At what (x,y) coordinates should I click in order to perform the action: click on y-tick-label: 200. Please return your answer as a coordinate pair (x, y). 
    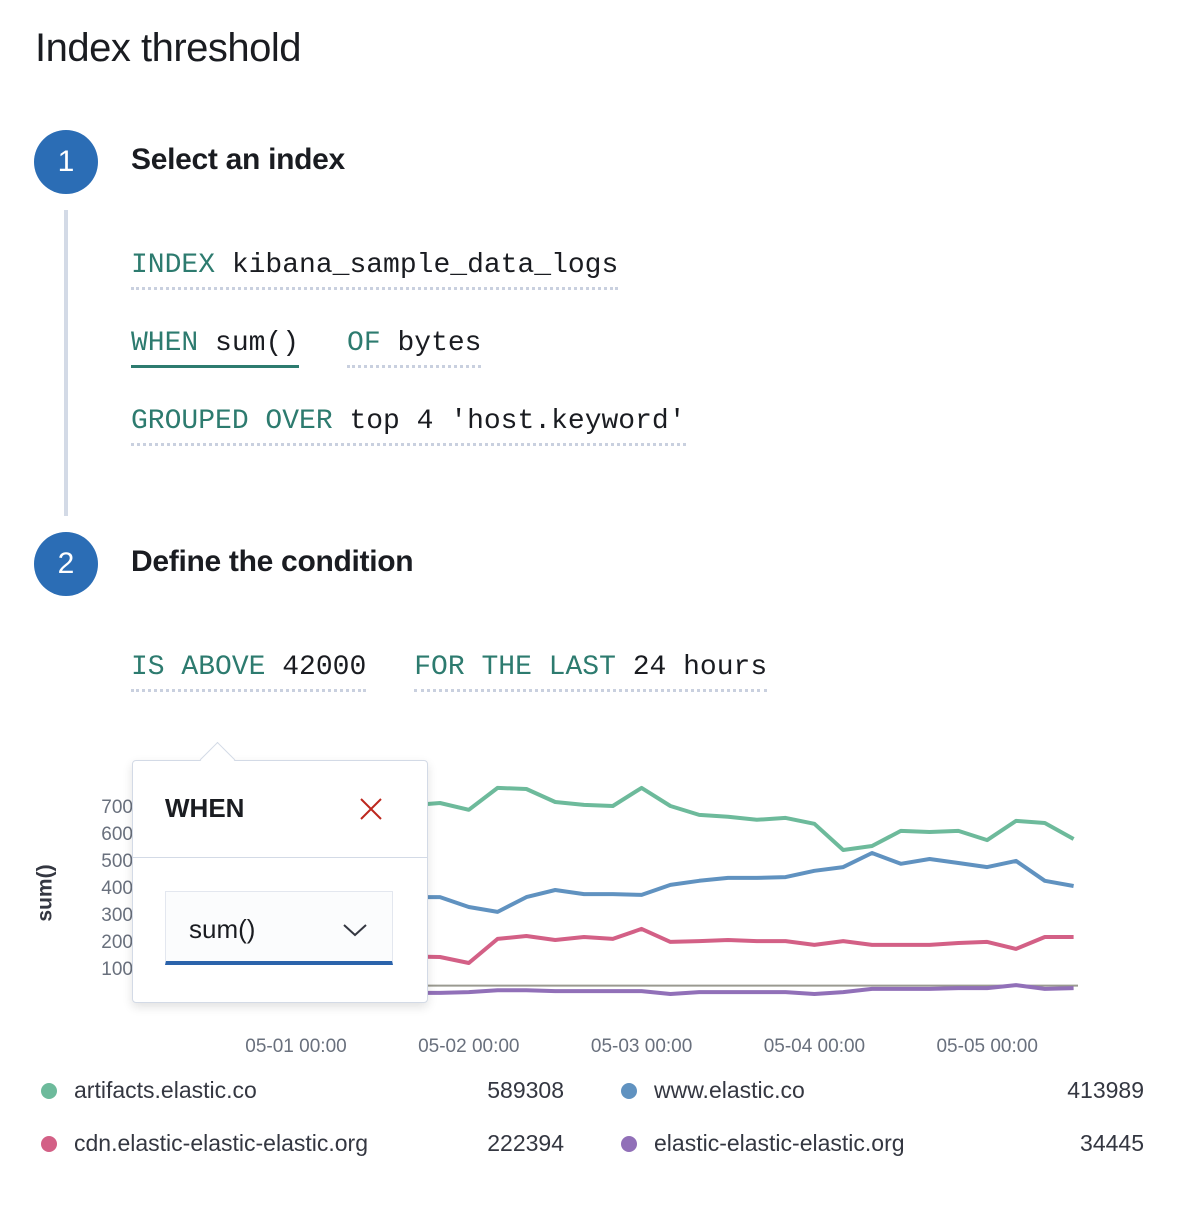
    Looking at the image, I should click on (117, 942).